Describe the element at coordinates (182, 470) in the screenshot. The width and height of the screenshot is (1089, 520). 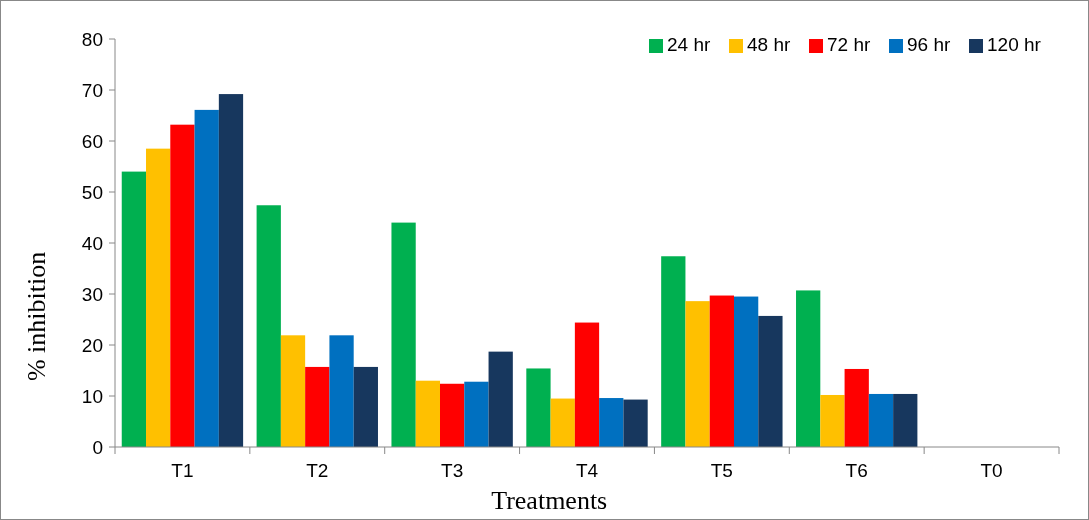
I see `x-tick-label: T1` at that location.